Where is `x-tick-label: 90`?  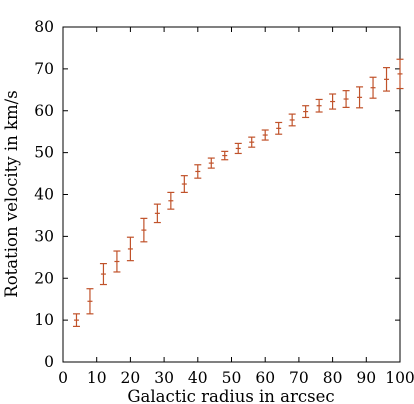
x-tick-label: 90 is located at coordinates (366, 378).